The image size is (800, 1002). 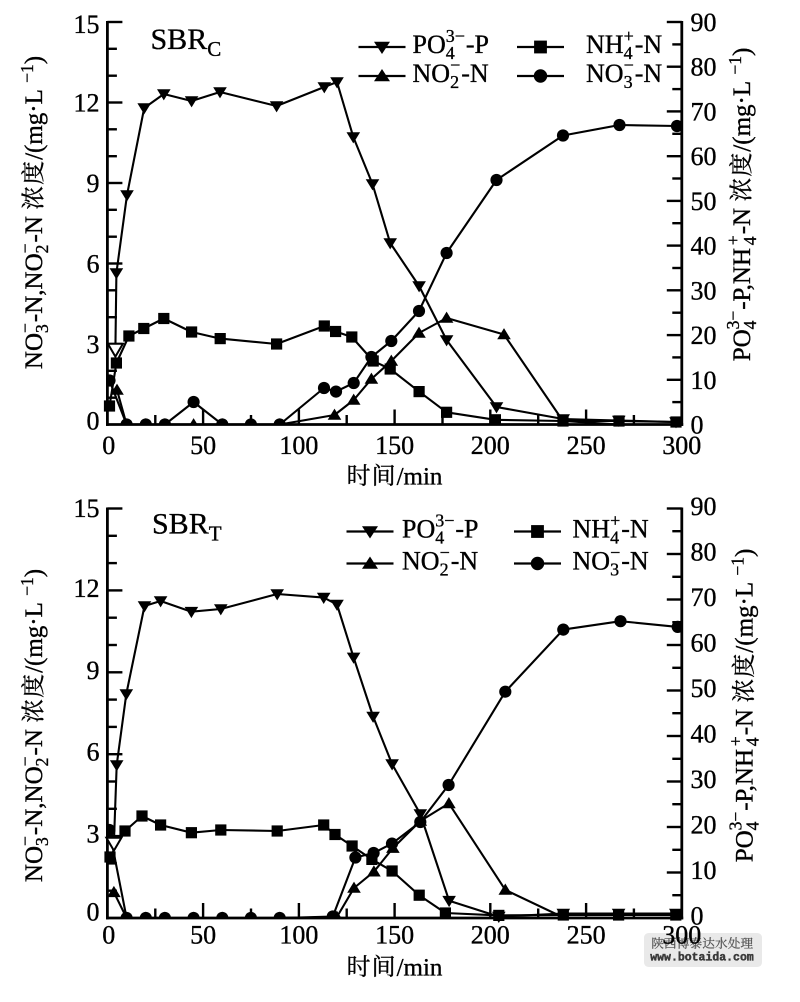 What do you see at coordinates (586, 935) in the screenshot?
I see `svg-text: 250` at bounding box center [586, 935].